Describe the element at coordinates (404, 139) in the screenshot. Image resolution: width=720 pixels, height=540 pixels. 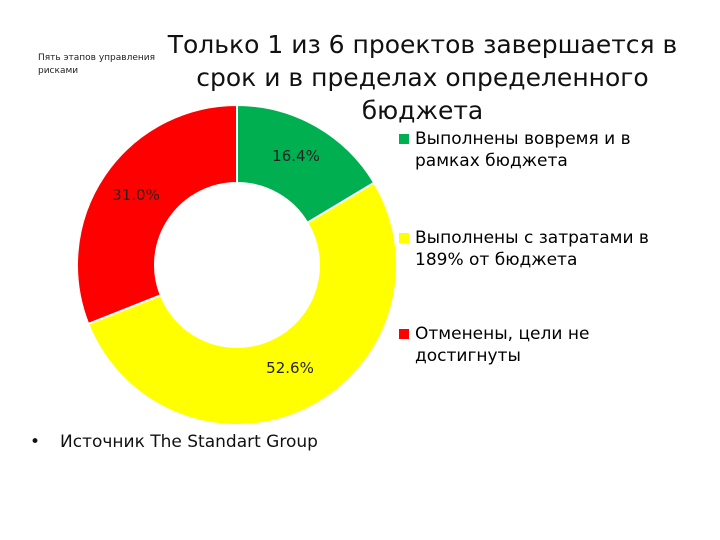
I see `legend-swatch-on-time` at that location.